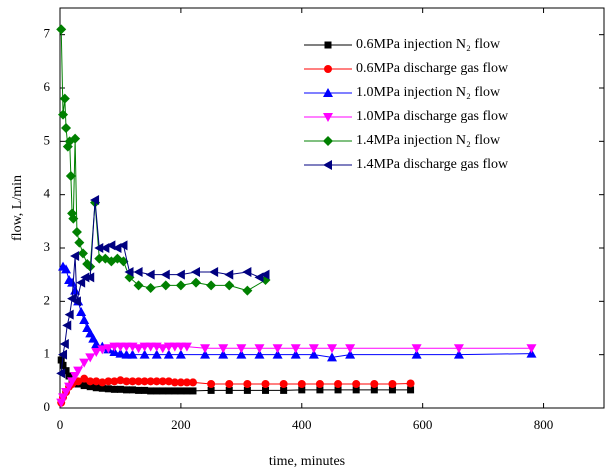 Image resolution: width=607 pixels, height=475 pixels. I want to click on legend-label: 0.6MPa injection N₂ flow, so click(428, 44).